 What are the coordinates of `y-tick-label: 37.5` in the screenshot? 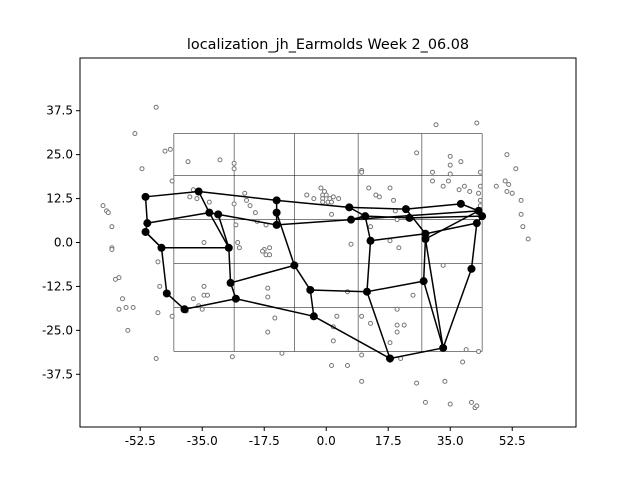 It's located at (59, 111).